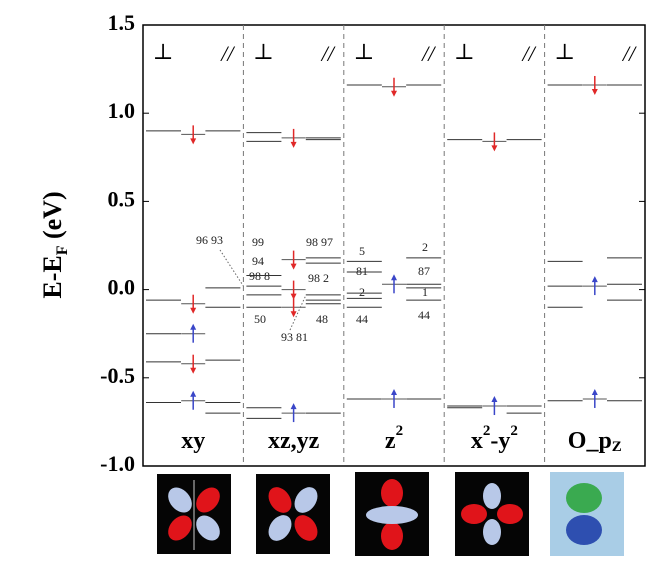 The width and height of the screenshot is (664, 579). I want to click on orbital-images, so click(390, 514).